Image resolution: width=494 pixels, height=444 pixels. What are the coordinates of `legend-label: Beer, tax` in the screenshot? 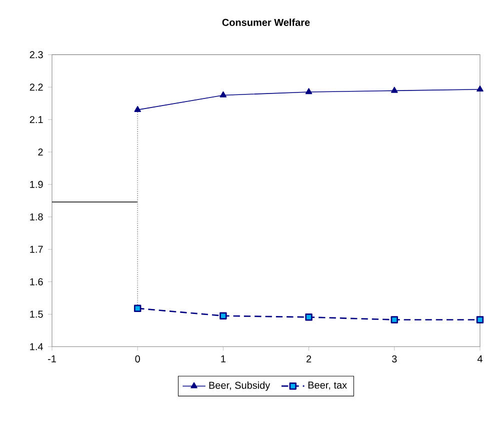 It's located at (327, 386).